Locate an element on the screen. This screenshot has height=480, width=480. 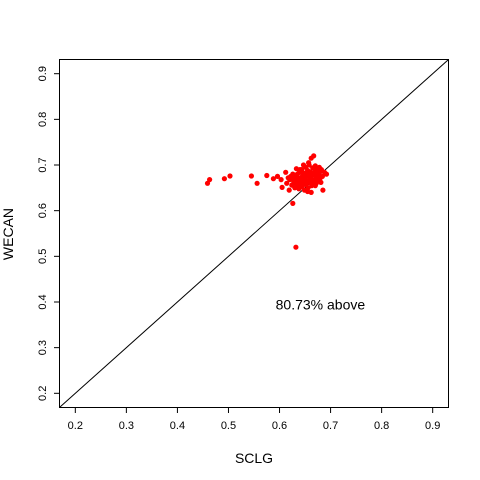
y-tick-label: 0.3 is located at coordinates (43, 347).